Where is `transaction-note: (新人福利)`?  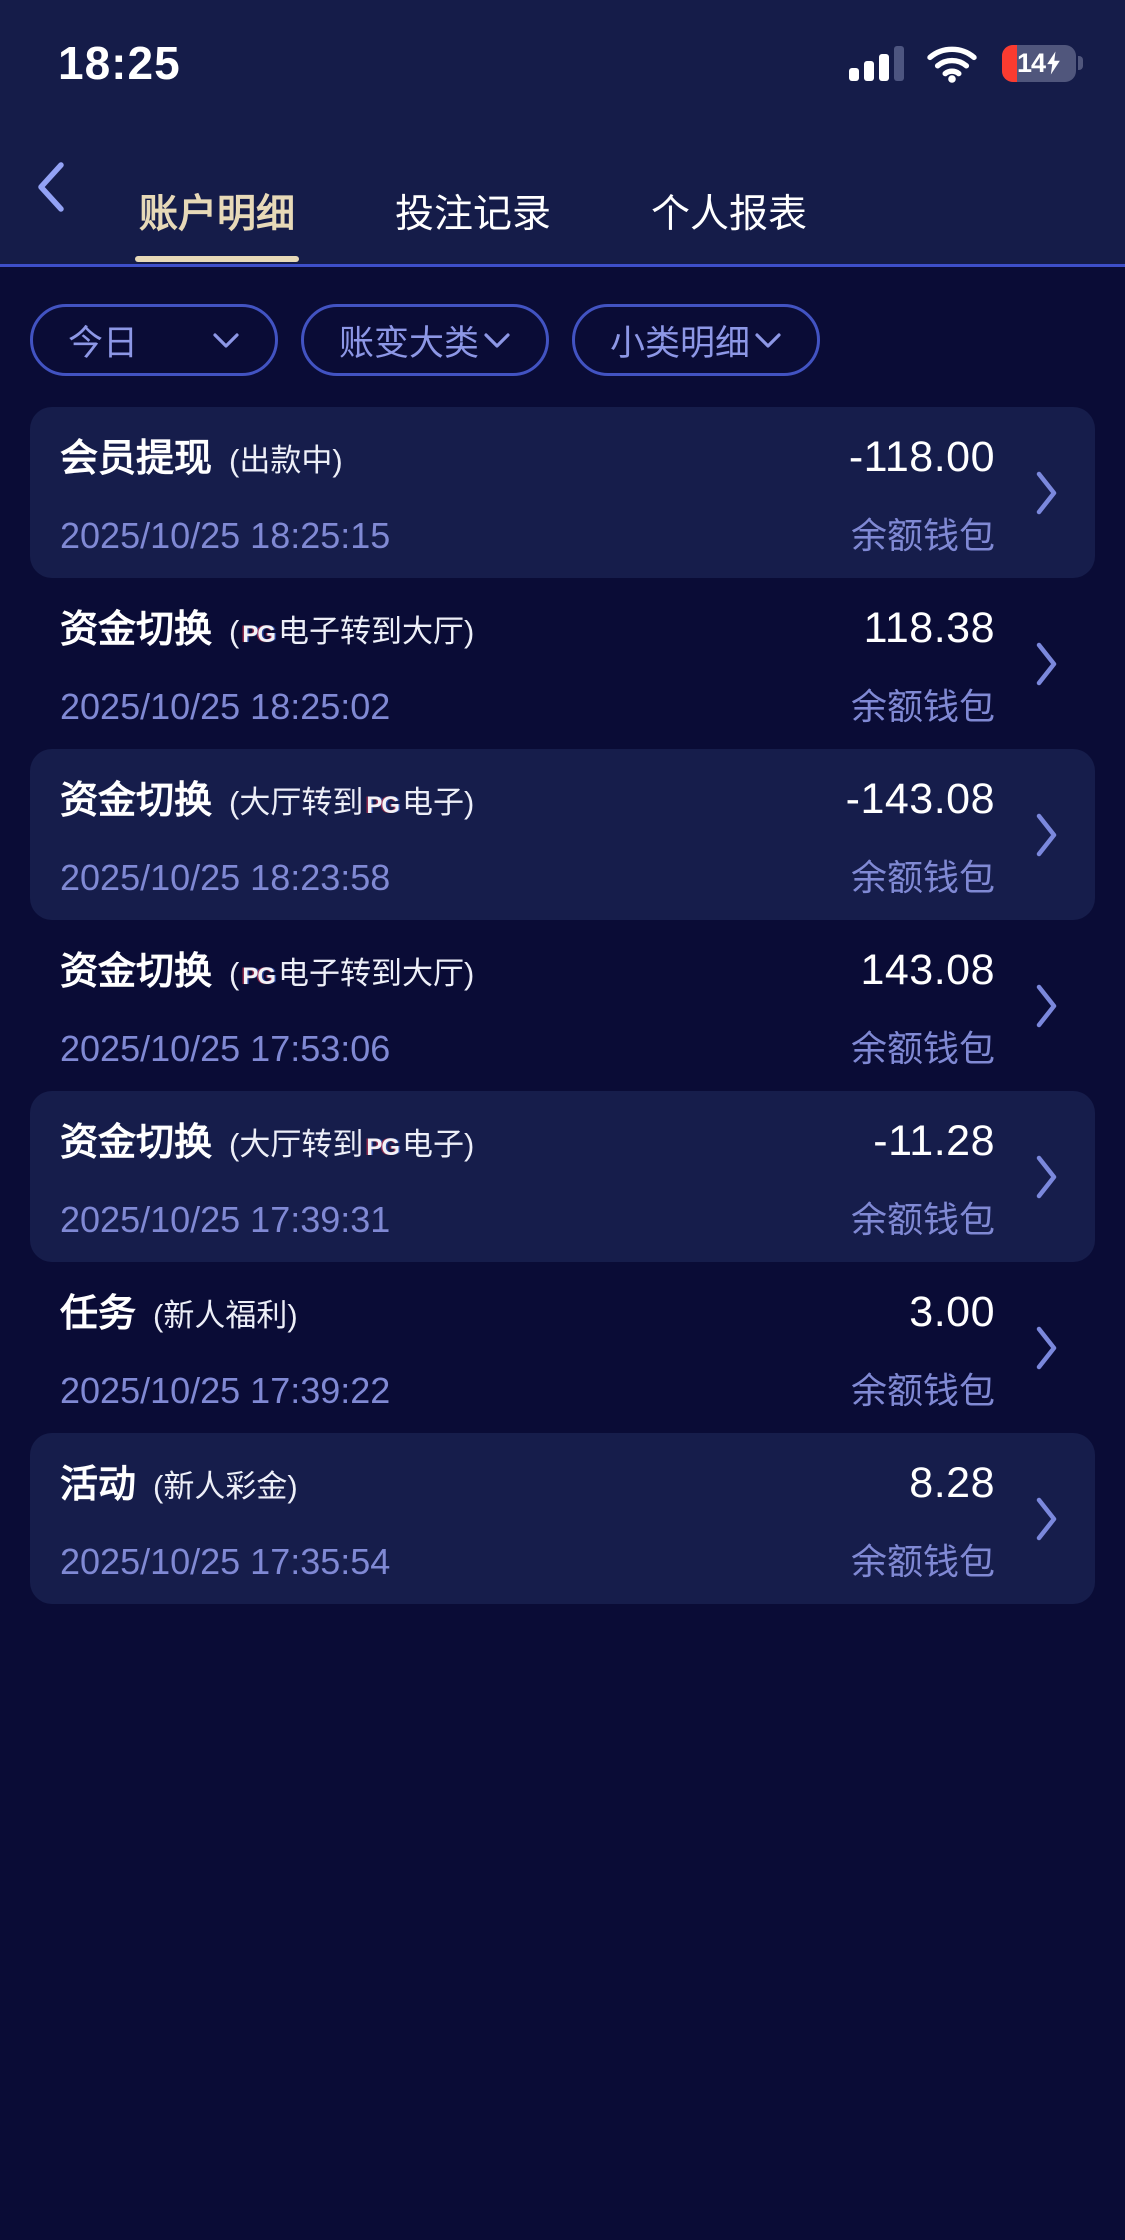 transaction-note: (新人福利) is located at coordinates (225, 1312).